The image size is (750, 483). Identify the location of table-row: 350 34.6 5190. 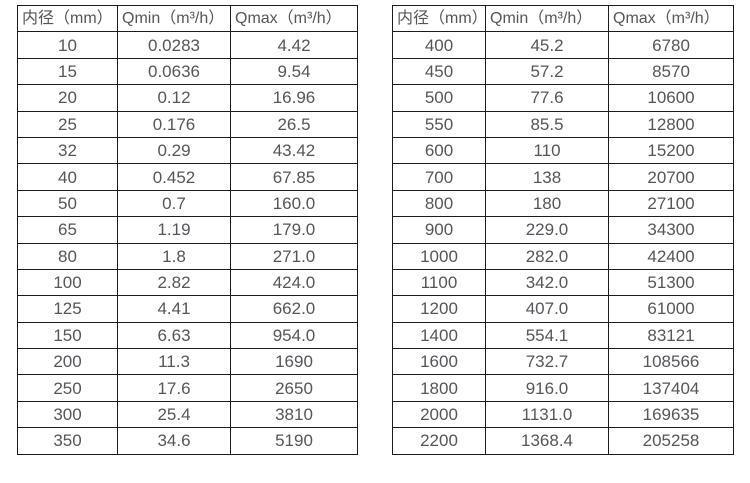
(187, 441).